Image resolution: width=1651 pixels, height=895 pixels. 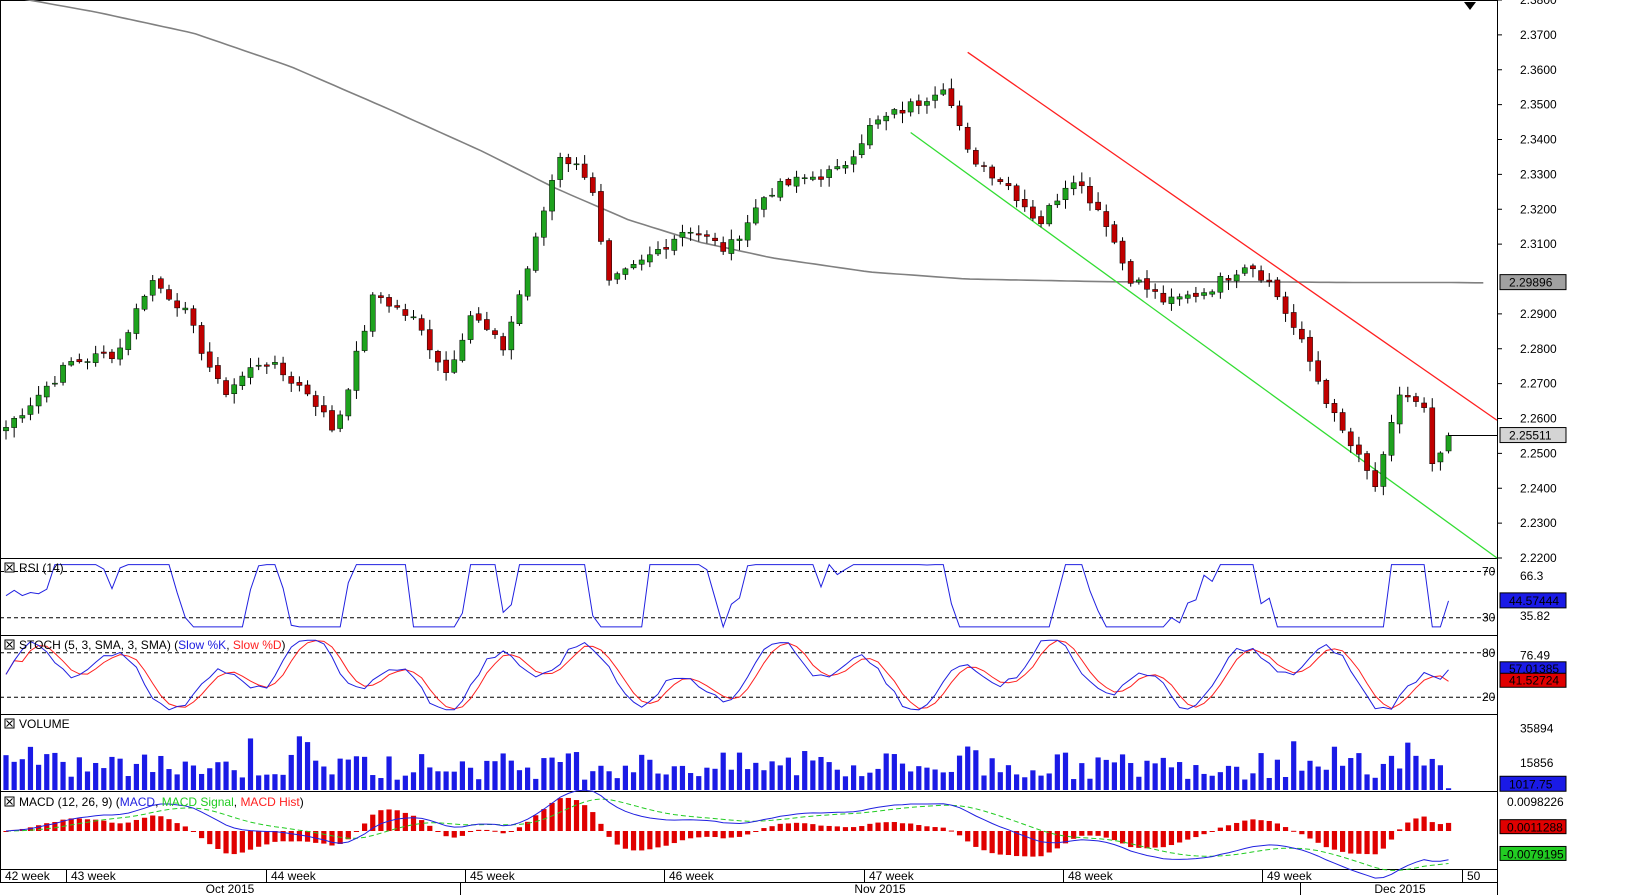 I want to click on week-label: 47 week, so click(x=892, y=876).